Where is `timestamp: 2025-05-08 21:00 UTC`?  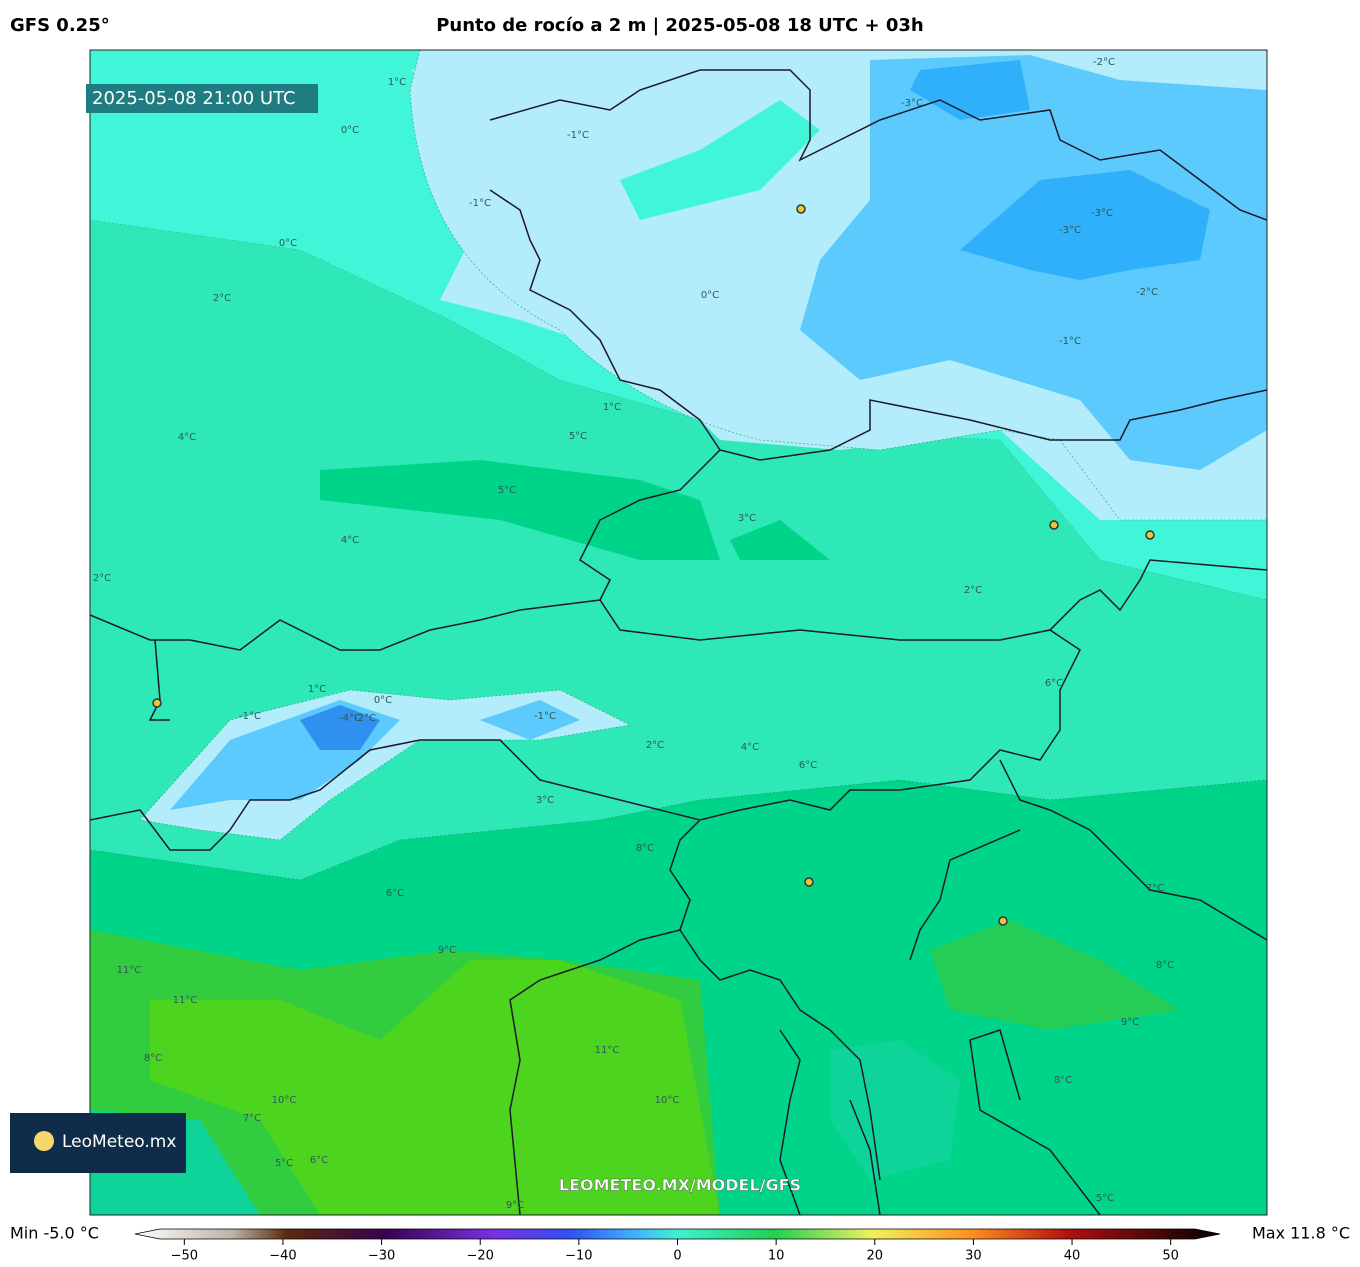 timestamp: 2025-05-08 21:00 UTC is located at coordinates (194, 98).